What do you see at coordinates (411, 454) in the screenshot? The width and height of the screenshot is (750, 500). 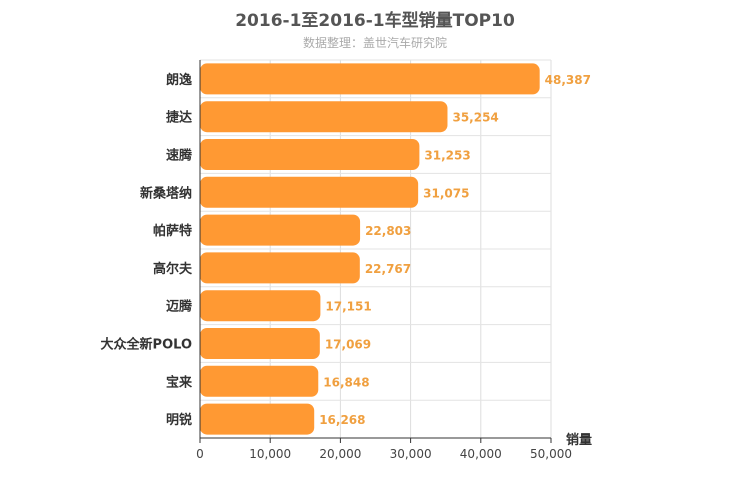 I see `x-tick-label: 30,000` at bounding box center [411, 454].